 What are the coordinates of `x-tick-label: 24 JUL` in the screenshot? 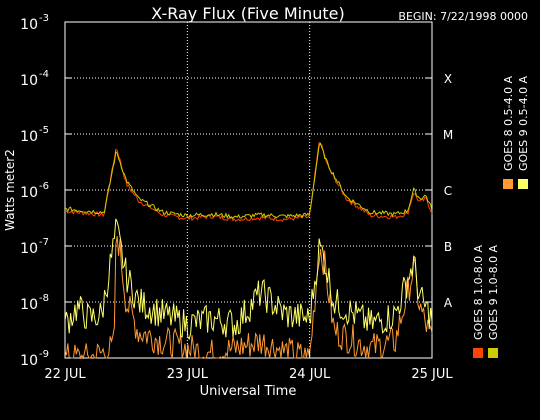 It's located at (310, 374).